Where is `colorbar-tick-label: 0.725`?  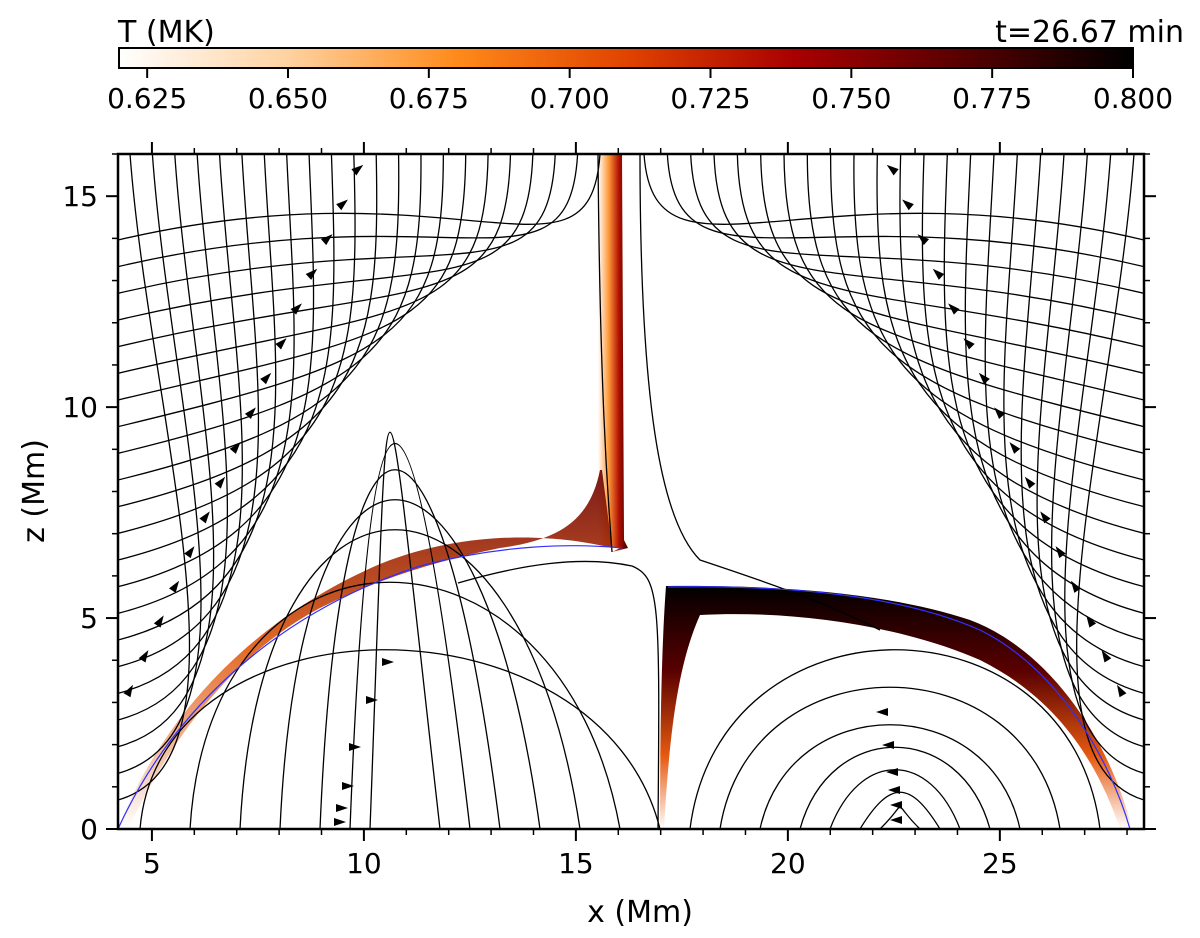
colorbar-tick-label: 0.725 is located at coordinates (710, 98).